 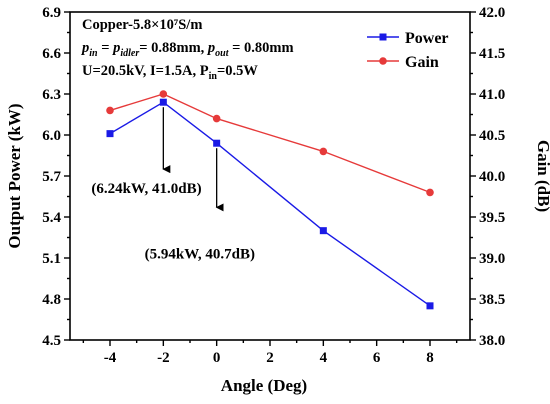 I want to click on y-right-tick-label: 38.0, so click(x=492, y=341).